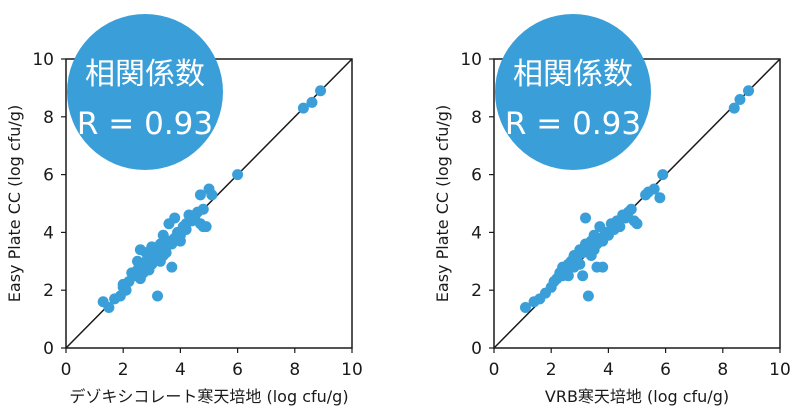 The height and width of the screenshot is (412, 800). I want to click on x-axis-label: VRB寒天培地 (log cfu/g), so click(637, 396).